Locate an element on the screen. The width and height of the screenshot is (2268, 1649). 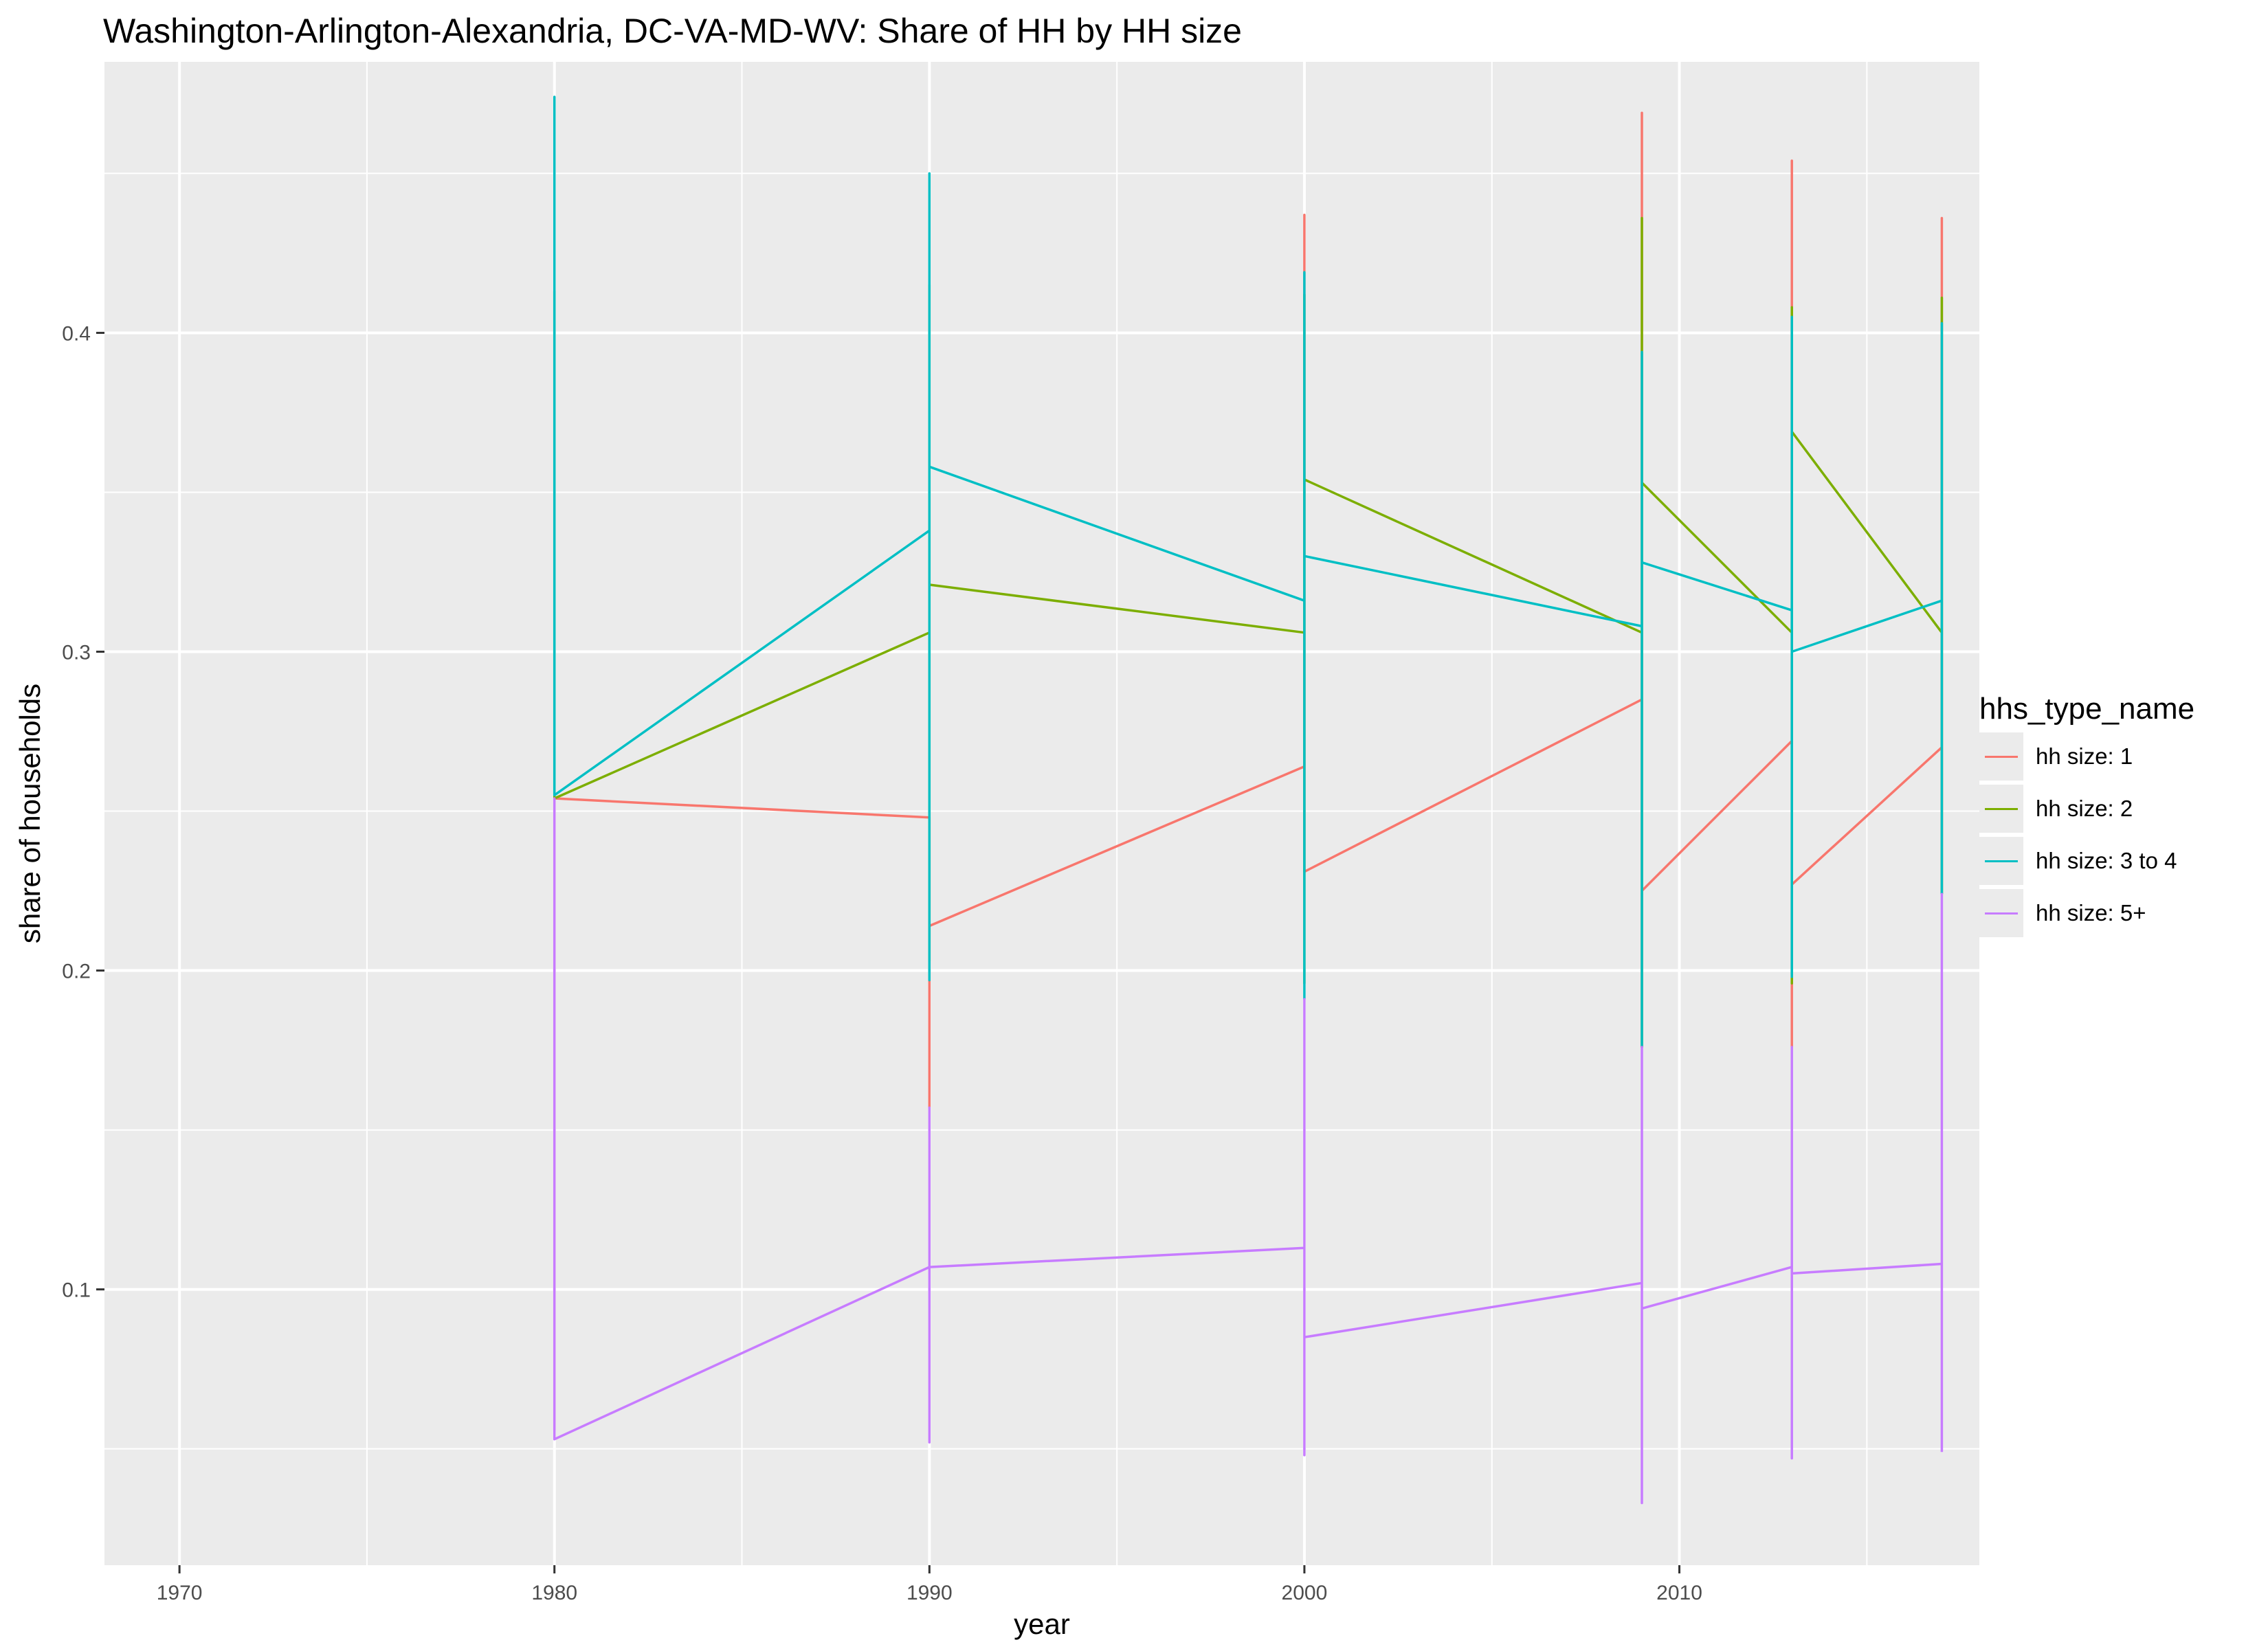
legend-label: hh size: 3 to 4 is located at coordinates (2106, 861).